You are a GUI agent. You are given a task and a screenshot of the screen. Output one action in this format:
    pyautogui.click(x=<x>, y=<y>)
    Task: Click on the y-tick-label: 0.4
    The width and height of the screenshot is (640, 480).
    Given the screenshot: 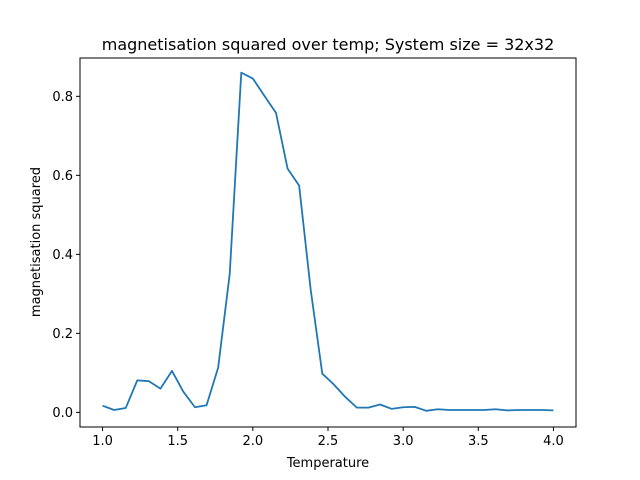 What is the action you would take?
    pyautogui.click(x=62, y=255)
    